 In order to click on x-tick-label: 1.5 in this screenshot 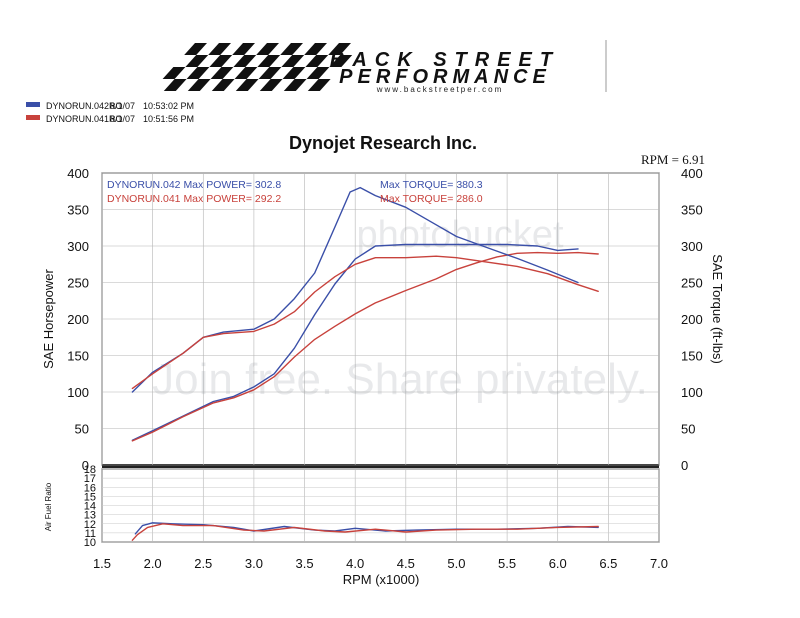, I will do `click(102, 563)`.